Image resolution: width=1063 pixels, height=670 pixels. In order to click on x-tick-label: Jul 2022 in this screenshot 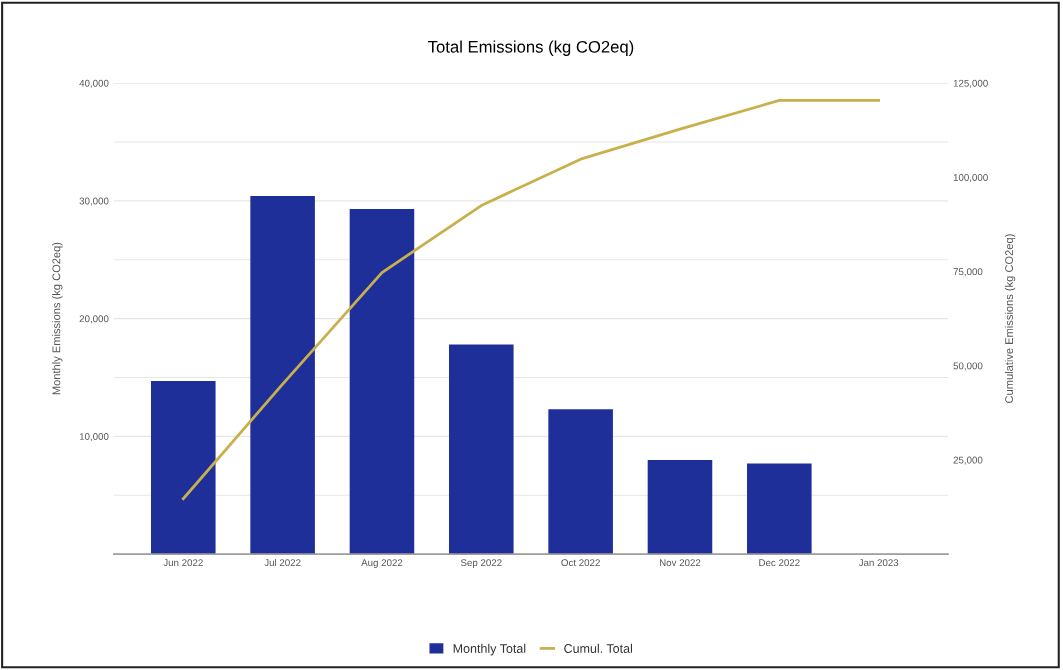, I will do `click(282, 562)`.